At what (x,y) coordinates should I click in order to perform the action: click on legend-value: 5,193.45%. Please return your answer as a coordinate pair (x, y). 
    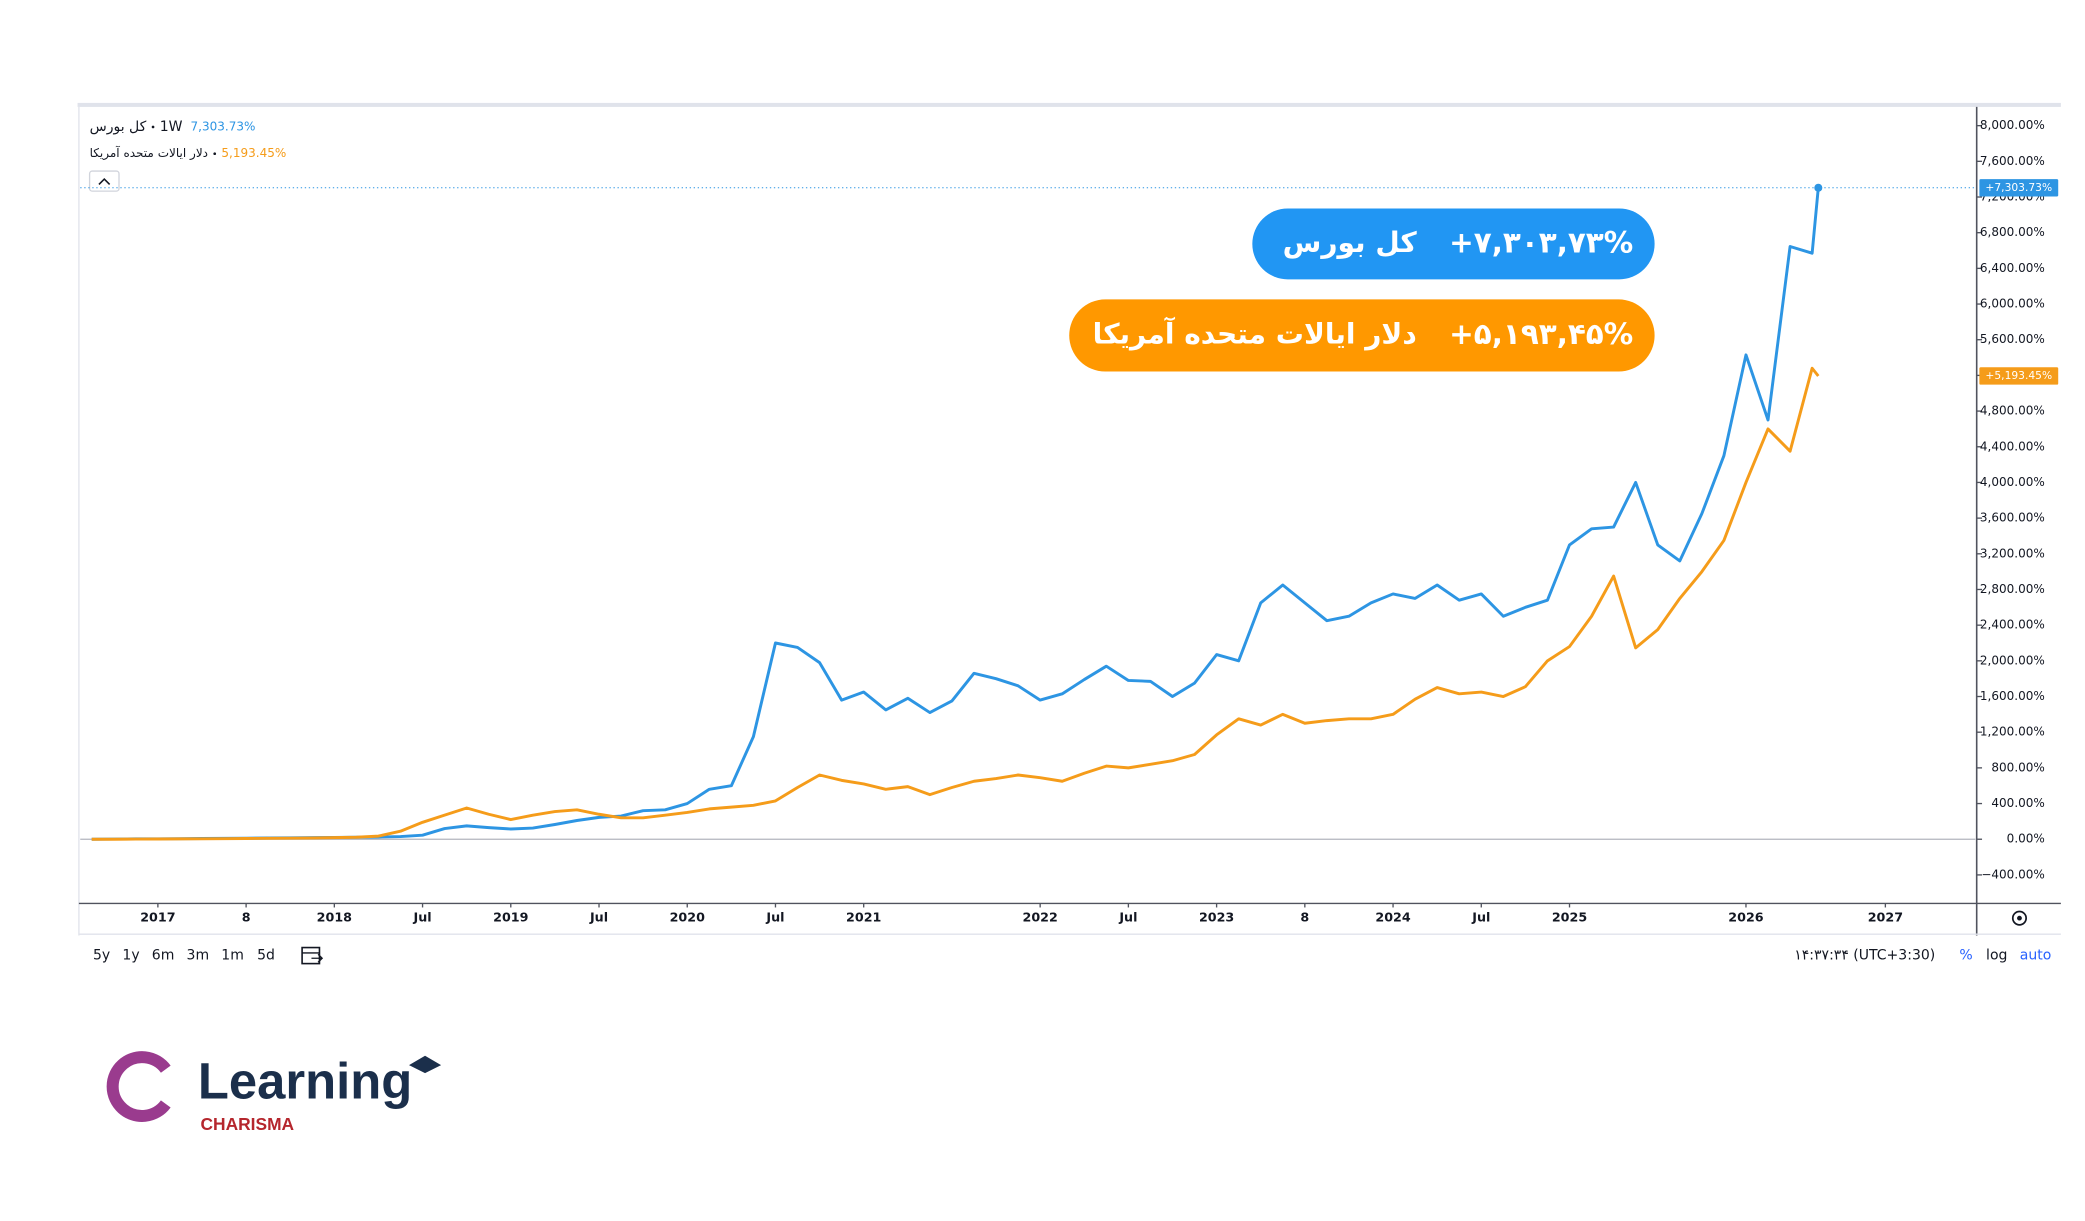
    Looking at the image, I should click on (253, 153).